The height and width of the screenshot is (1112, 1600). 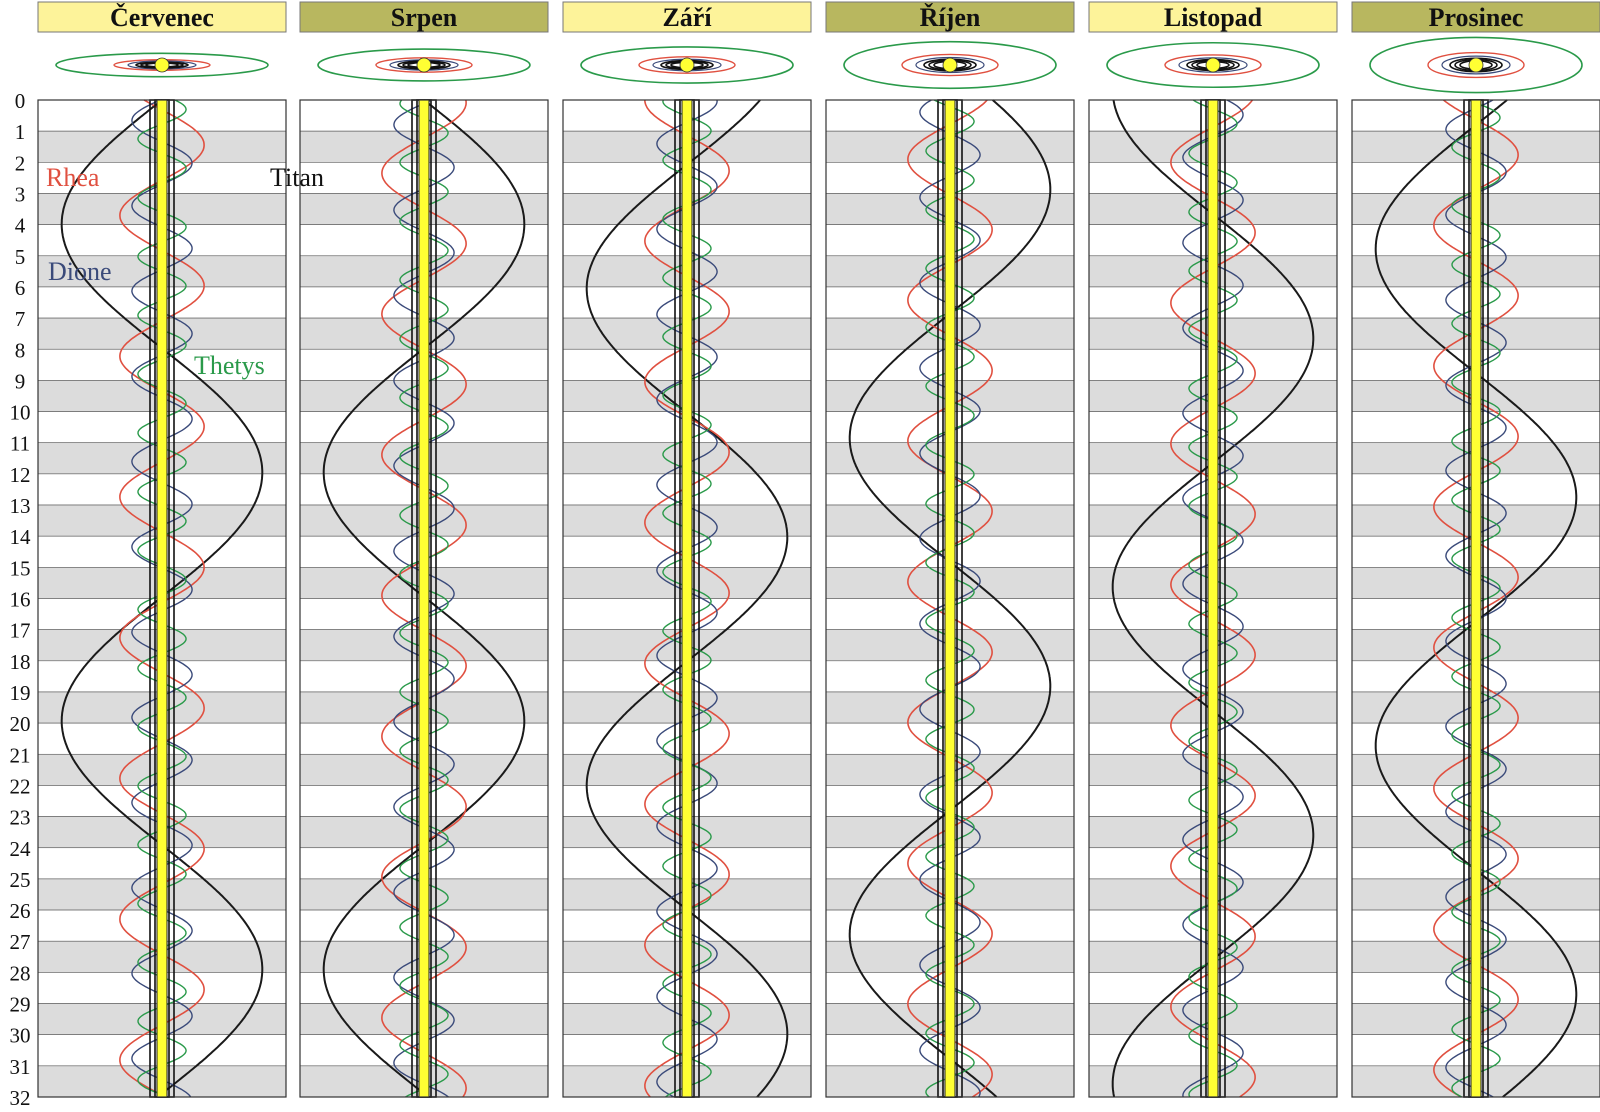 I want to click on label-titan: Titan, so click(x=297, y=177).